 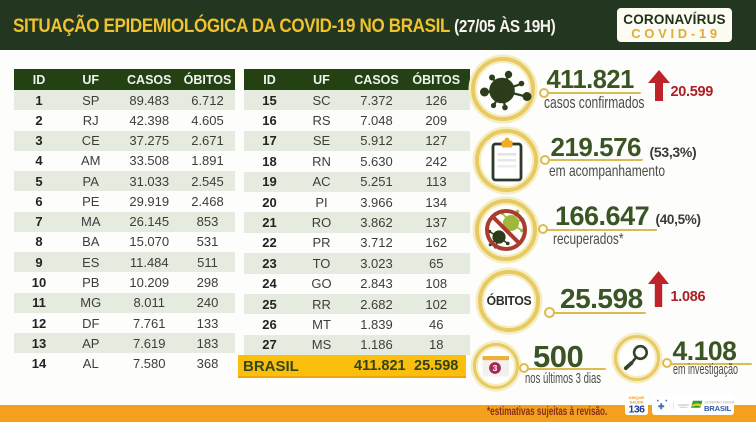 What do you see at coordinates (495, 368) in the screenshot?
I see `svg-text: 3` at bounding box center [495, 368].